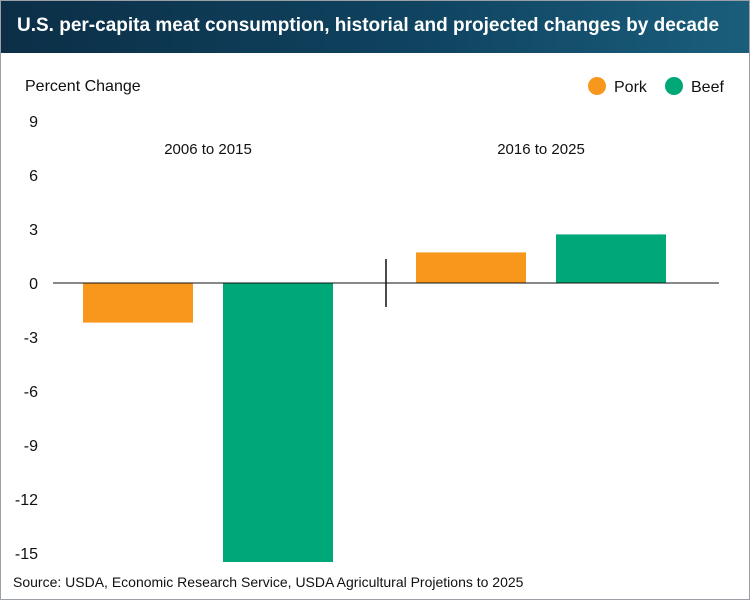 This screenshot has height=600, width=750. What do you see at coordinates (33, 176) in the screenshot?
I see `y-tick-label: 6` at bounding box center [33, 176].